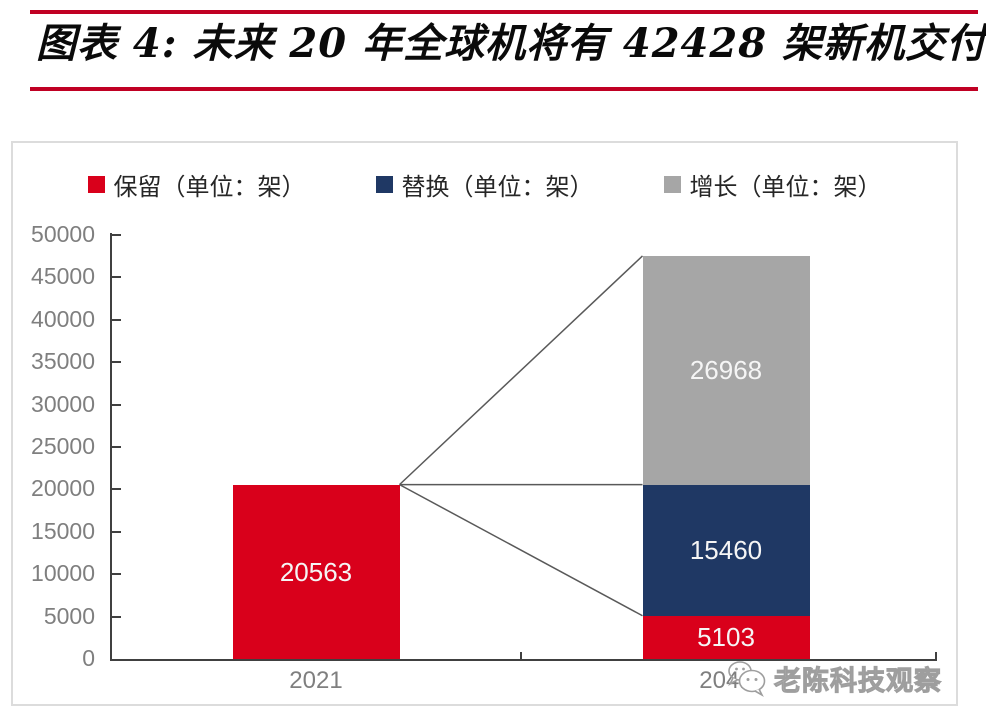 This screenshot has width=986, height=722. Describe the element at coordinates (936, 655) in the screenshot. I see `x-axis-end-tick` at that location.